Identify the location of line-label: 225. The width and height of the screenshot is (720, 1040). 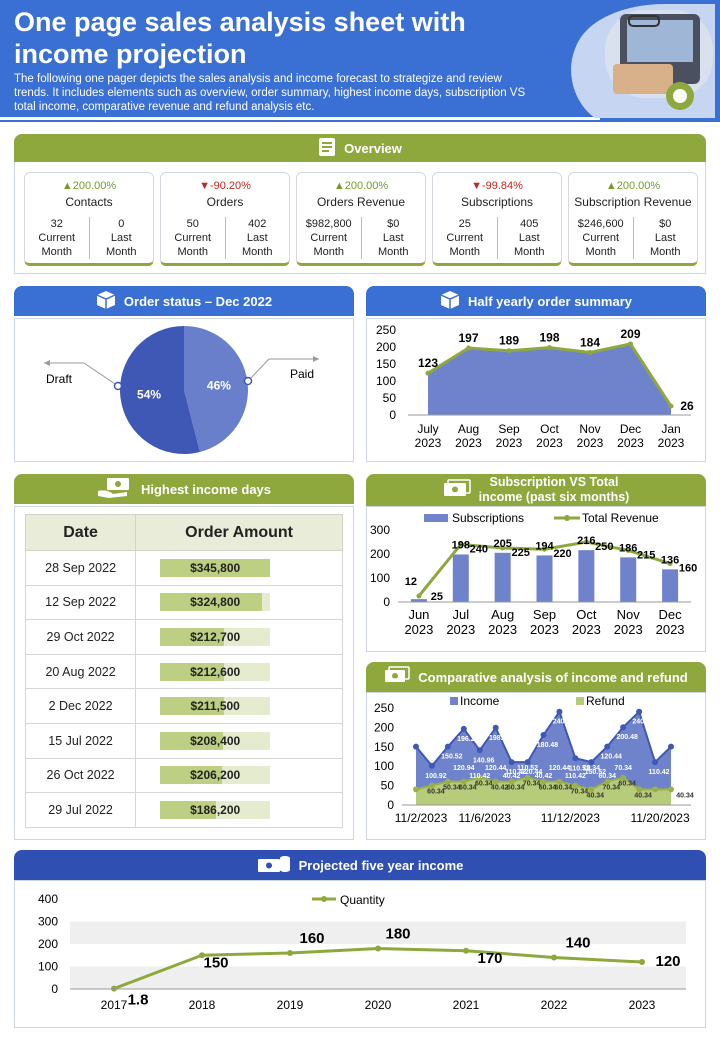
(520, 553).